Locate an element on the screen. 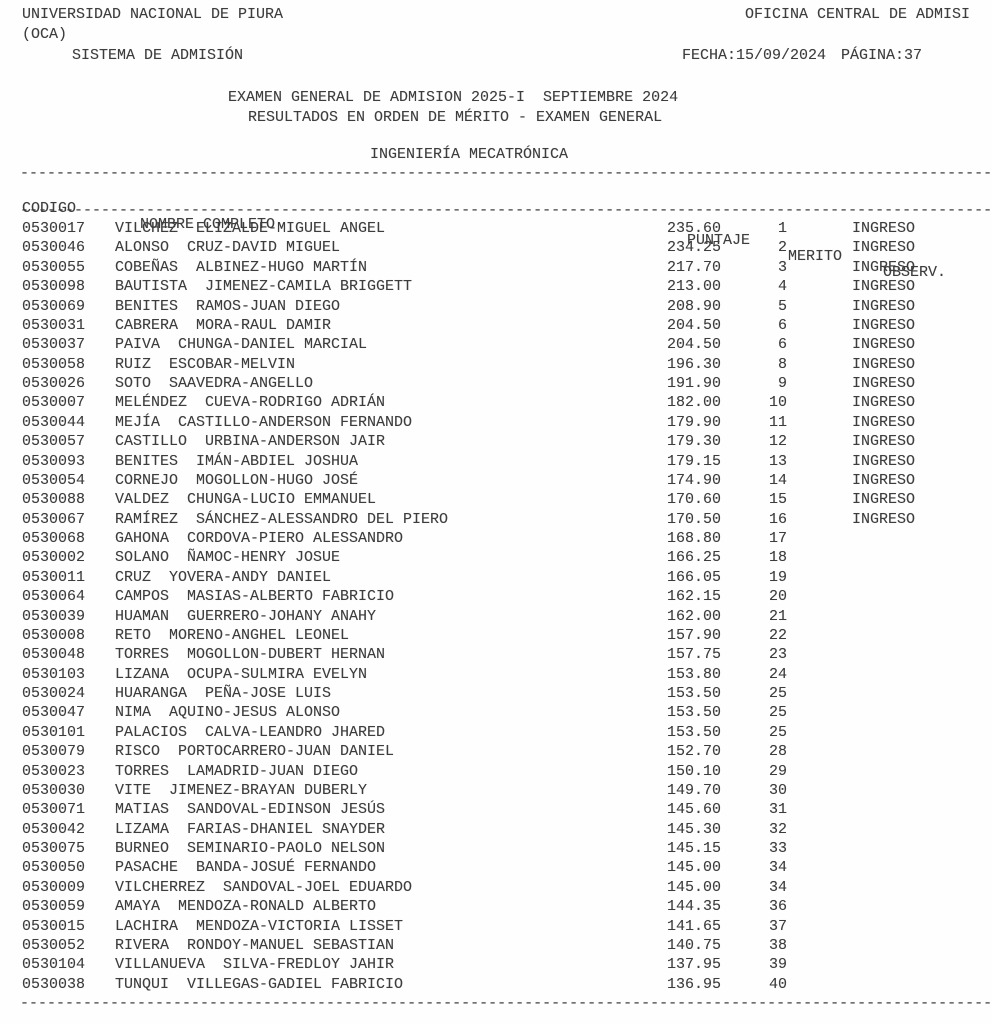 The width and height of the screenshot is (992, 1024). cell-merito: 11 is located at coordinates (777, 422).